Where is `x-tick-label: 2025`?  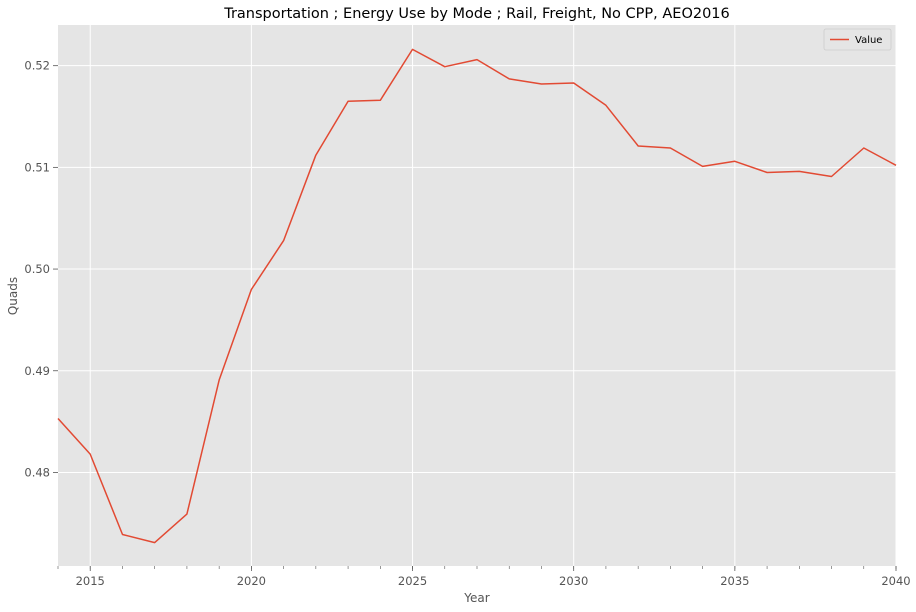
x-tick-label: 2025 is located at coordinates (412, 581).